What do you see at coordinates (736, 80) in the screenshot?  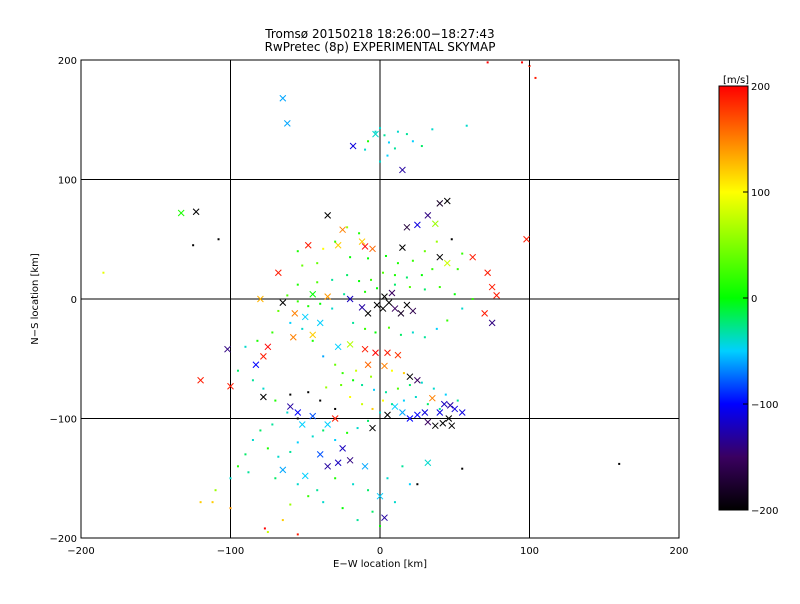 I see `colorbar-unit-label: [m/s]` at bounding box center [736, 80].